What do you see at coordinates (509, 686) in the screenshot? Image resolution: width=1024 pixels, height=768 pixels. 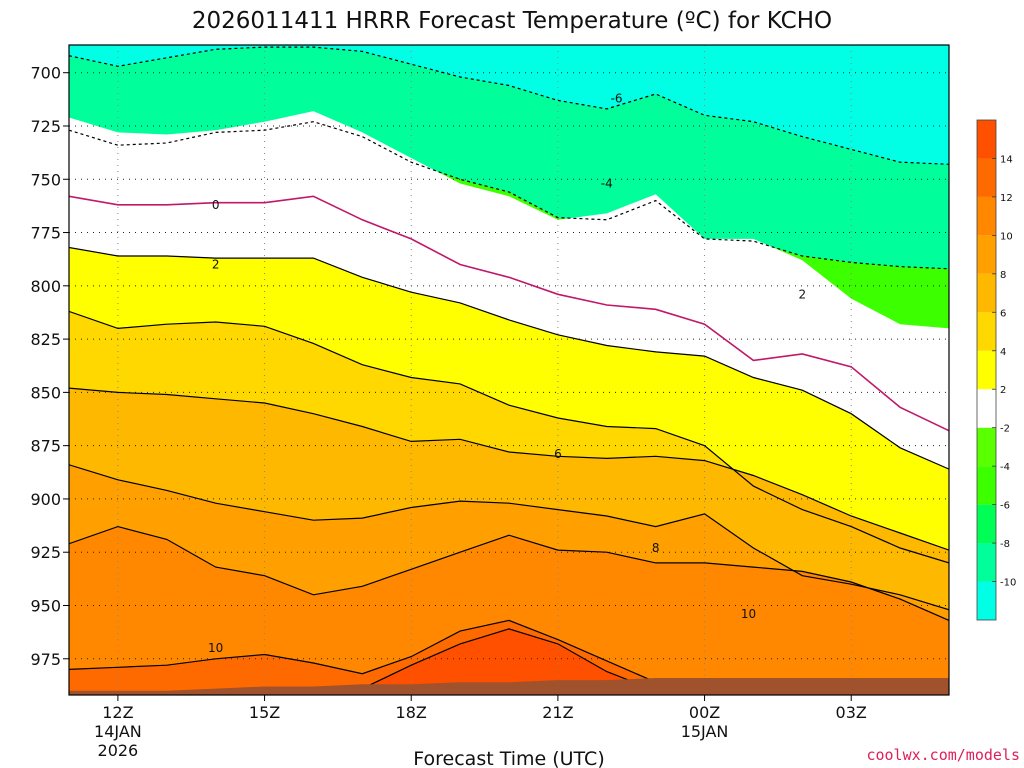 I see `ground-terrain` at bounding box center [509, 686].